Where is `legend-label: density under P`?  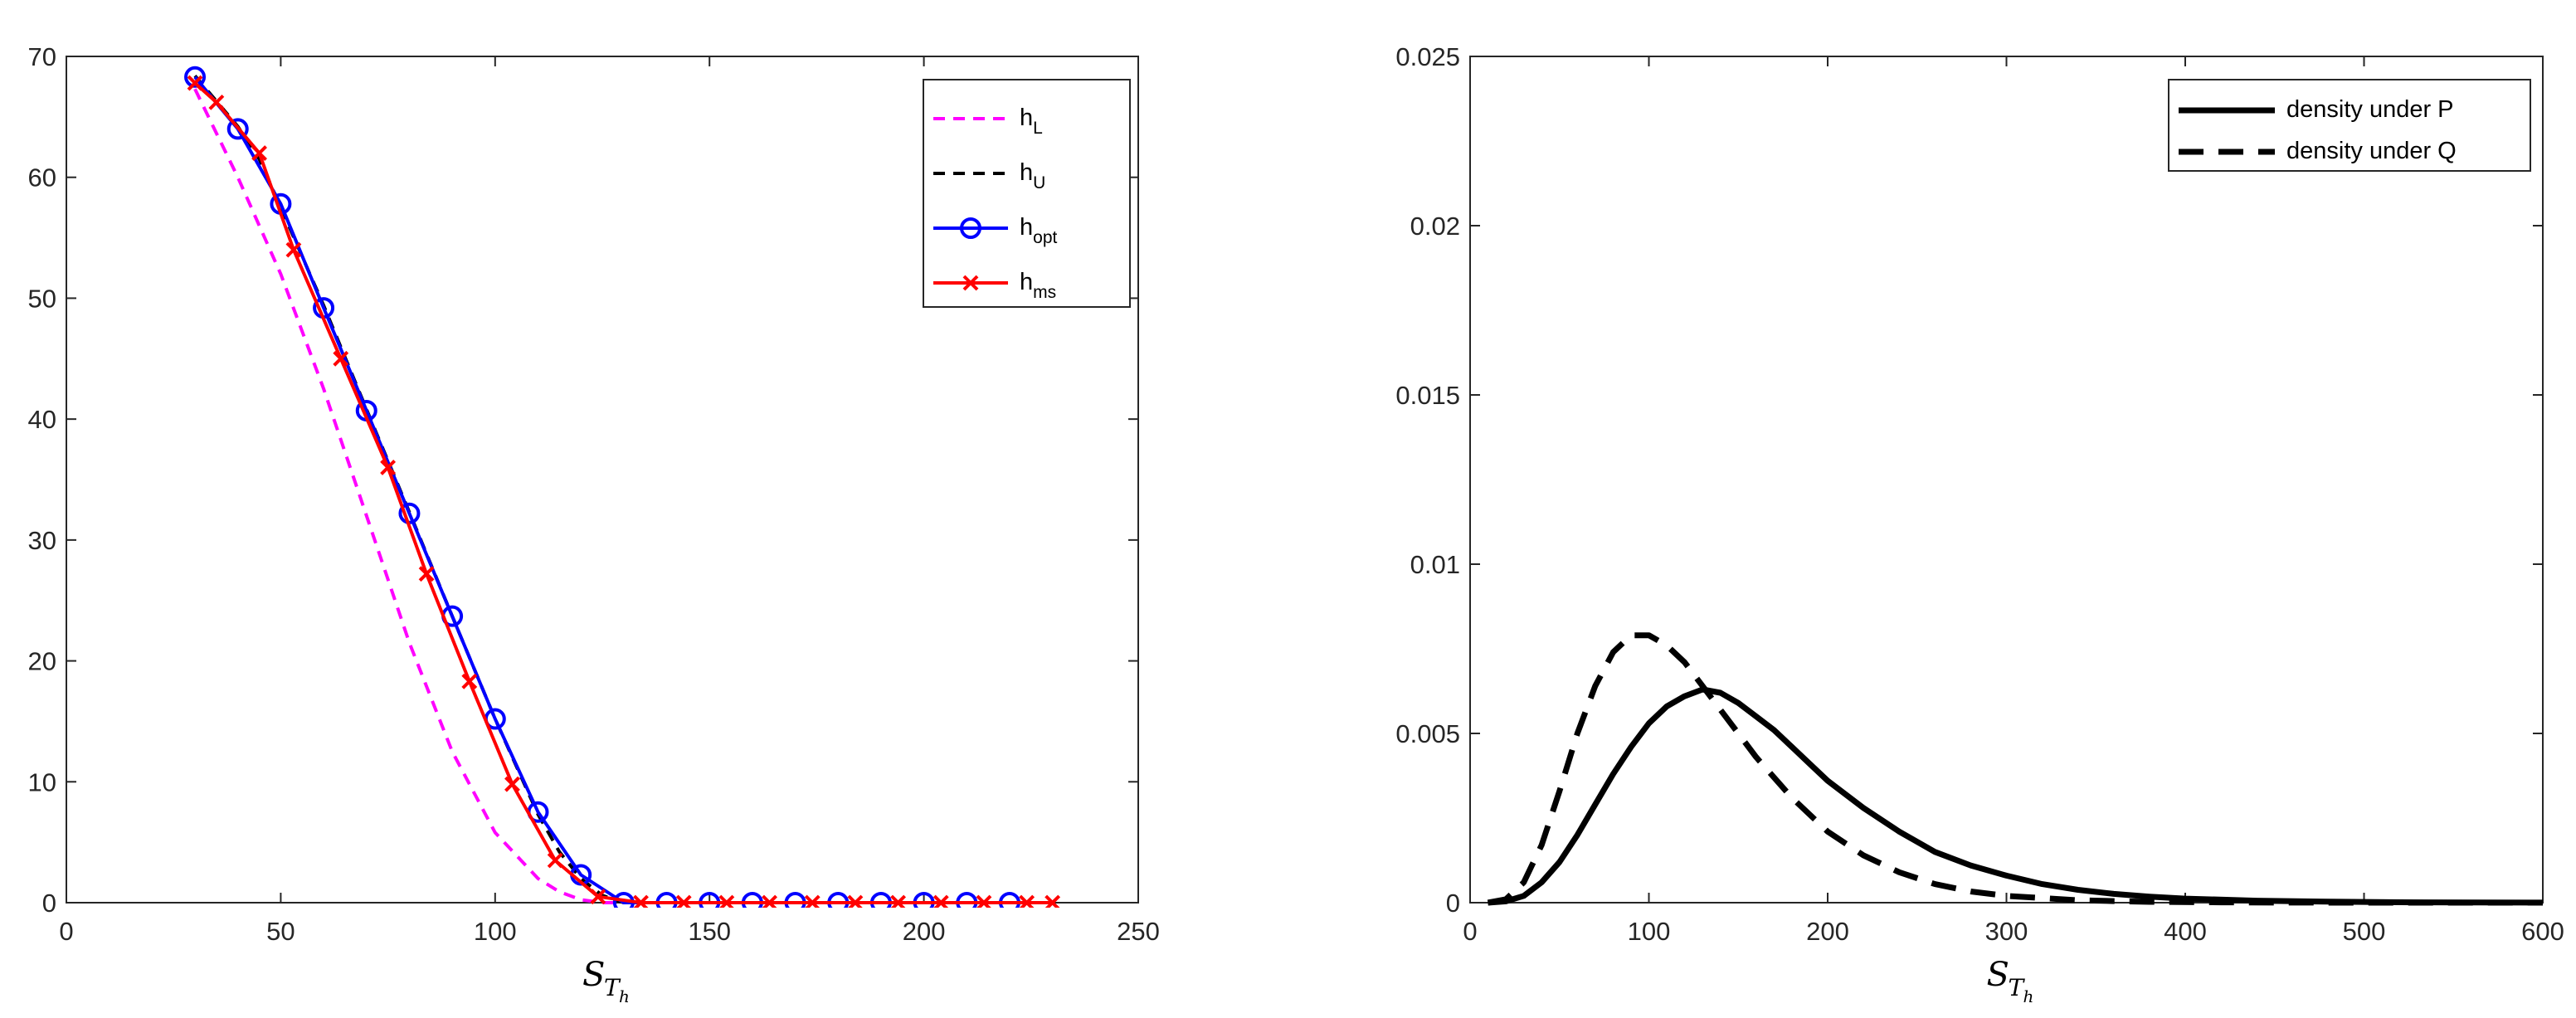
legend-label: density under P is located at coordinates (2370, 110).